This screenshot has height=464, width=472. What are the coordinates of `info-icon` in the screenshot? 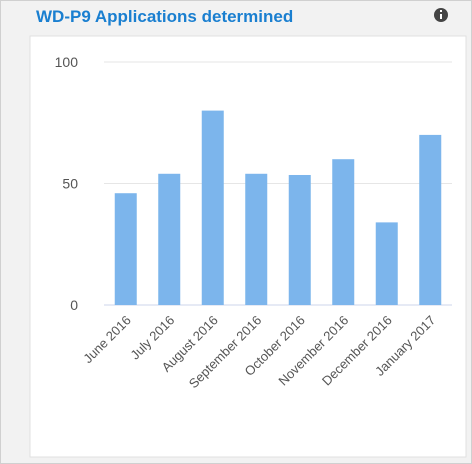 It's located at (441, 15).